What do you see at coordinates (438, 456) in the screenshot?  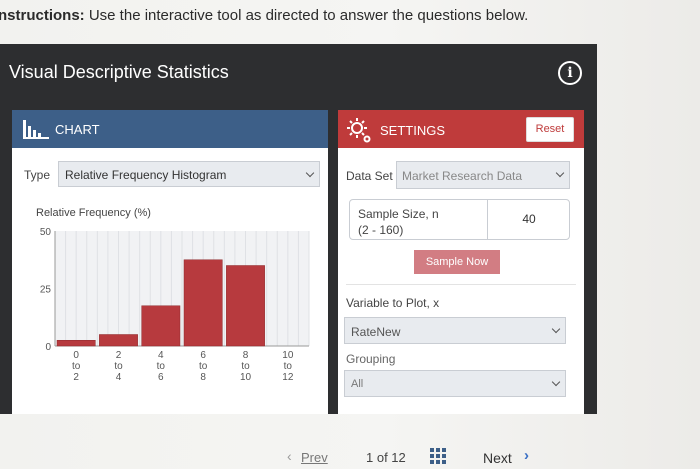 I see `grid-icon` at bounding box center [438, 456].